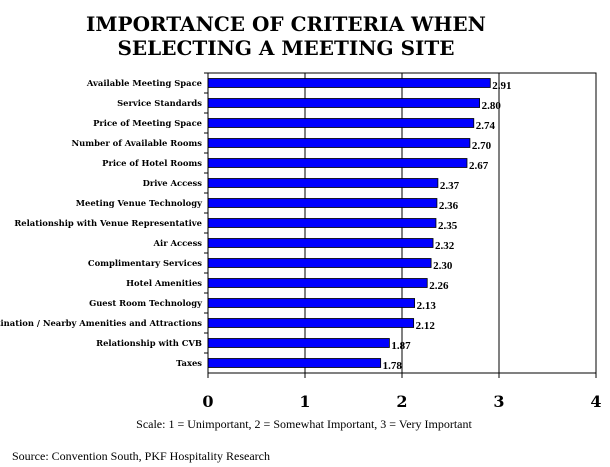 The height and width of the screenshot is (467, 610). I want to click on value-label: 2.70, so click(482, 146).